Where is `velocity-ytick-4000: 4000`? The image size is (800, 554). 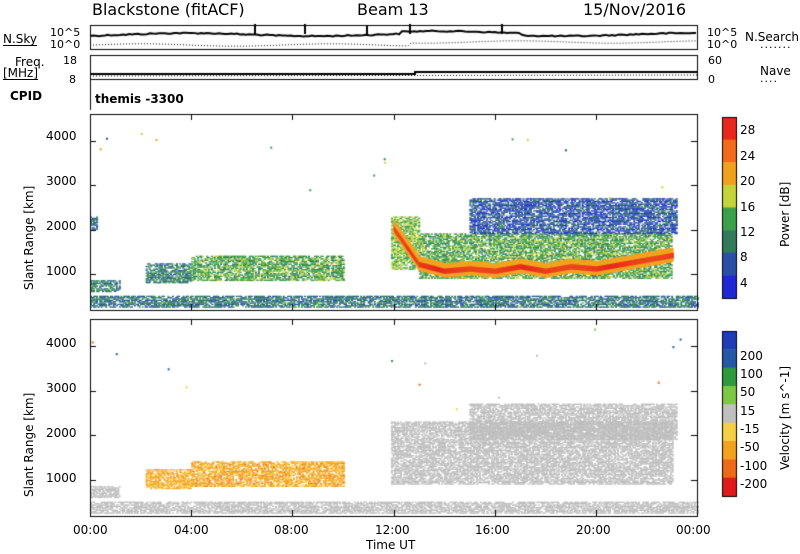
velocity-ytick-4000: 4000 is located at coordinates (61, 343).